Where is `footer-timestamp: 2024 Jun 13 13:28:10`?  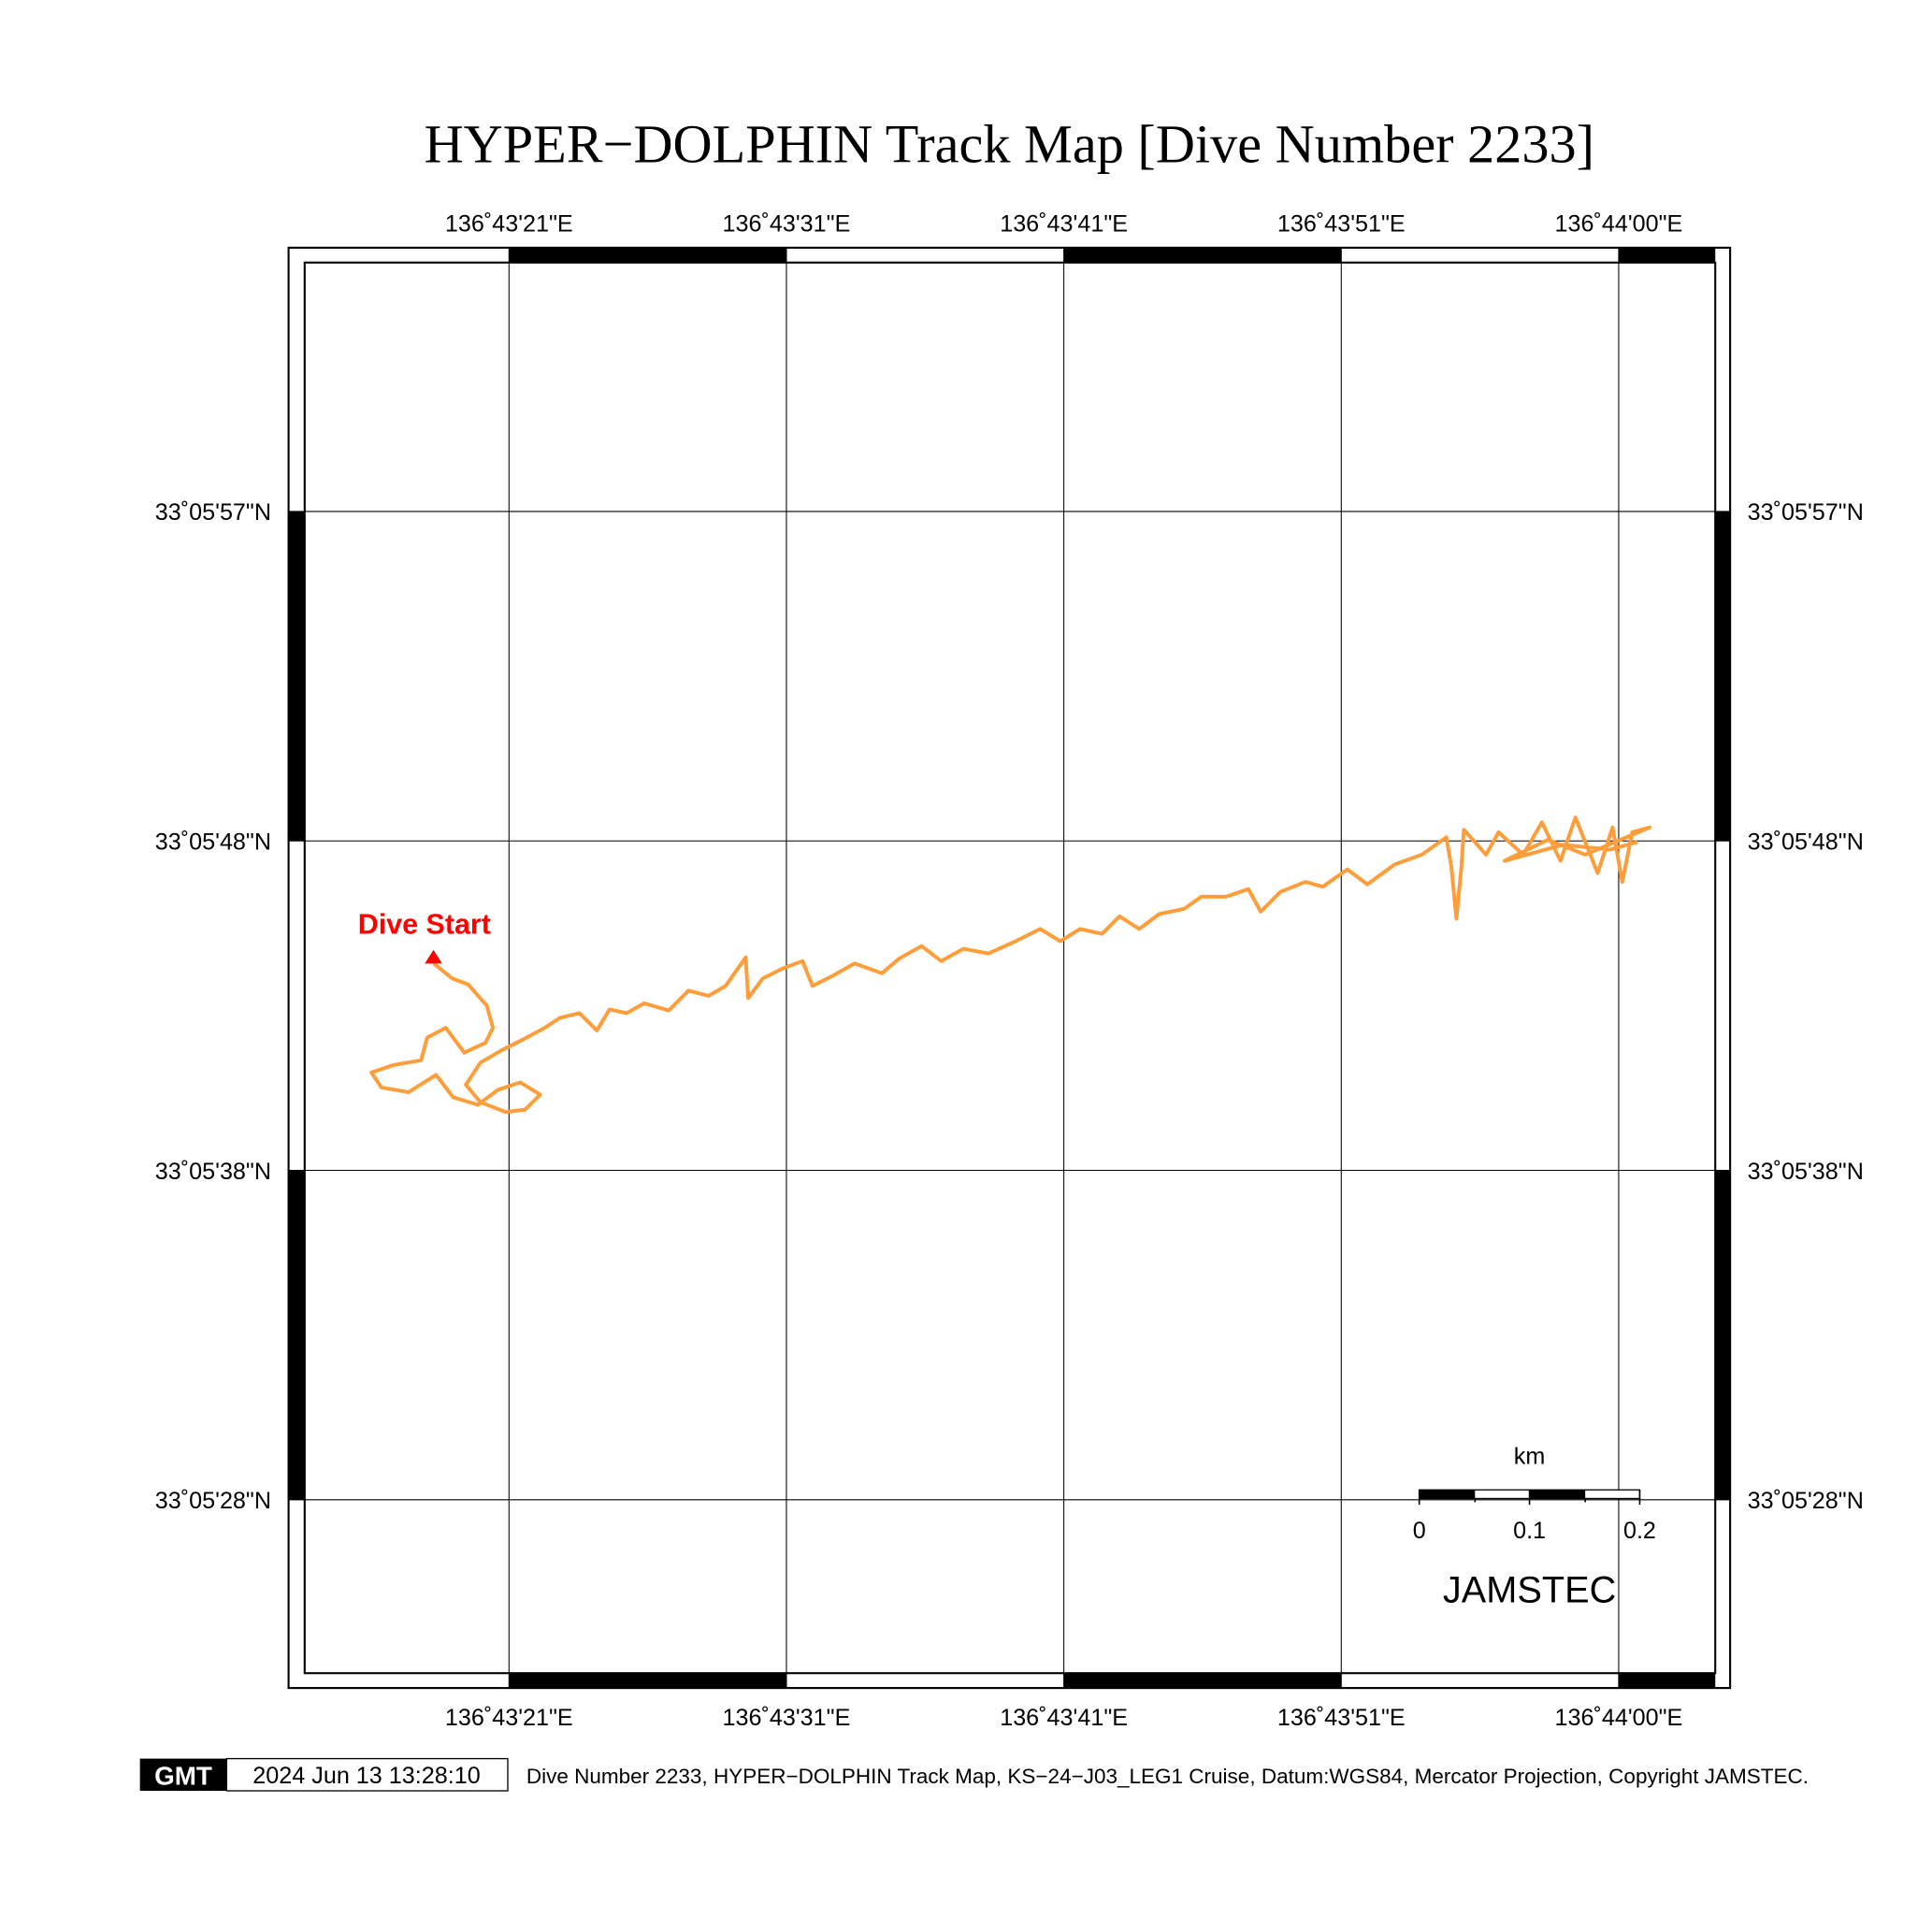 footer-timestamp: 2024 Jun 13 13:28:10 is located at coordinates (366, 1776).